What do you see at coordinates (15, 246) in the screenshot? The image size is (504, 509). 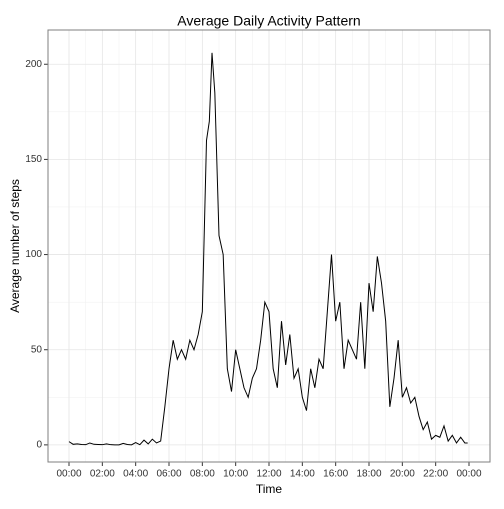 I see `y-axis-label: Average number of steps` at bounding box center [15, 246].